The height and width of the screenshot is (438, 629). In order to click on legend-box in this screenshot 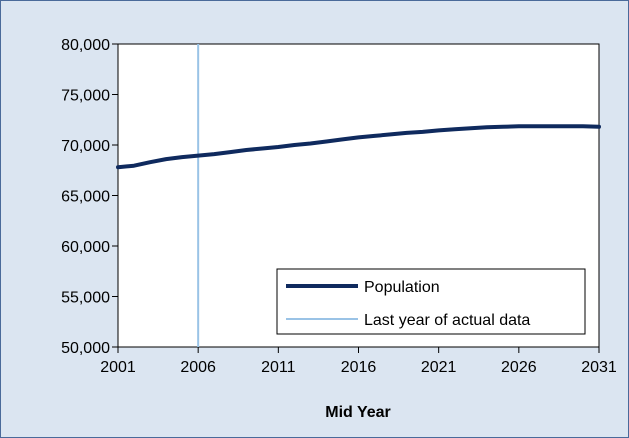, I will do `click(431, 301)`.